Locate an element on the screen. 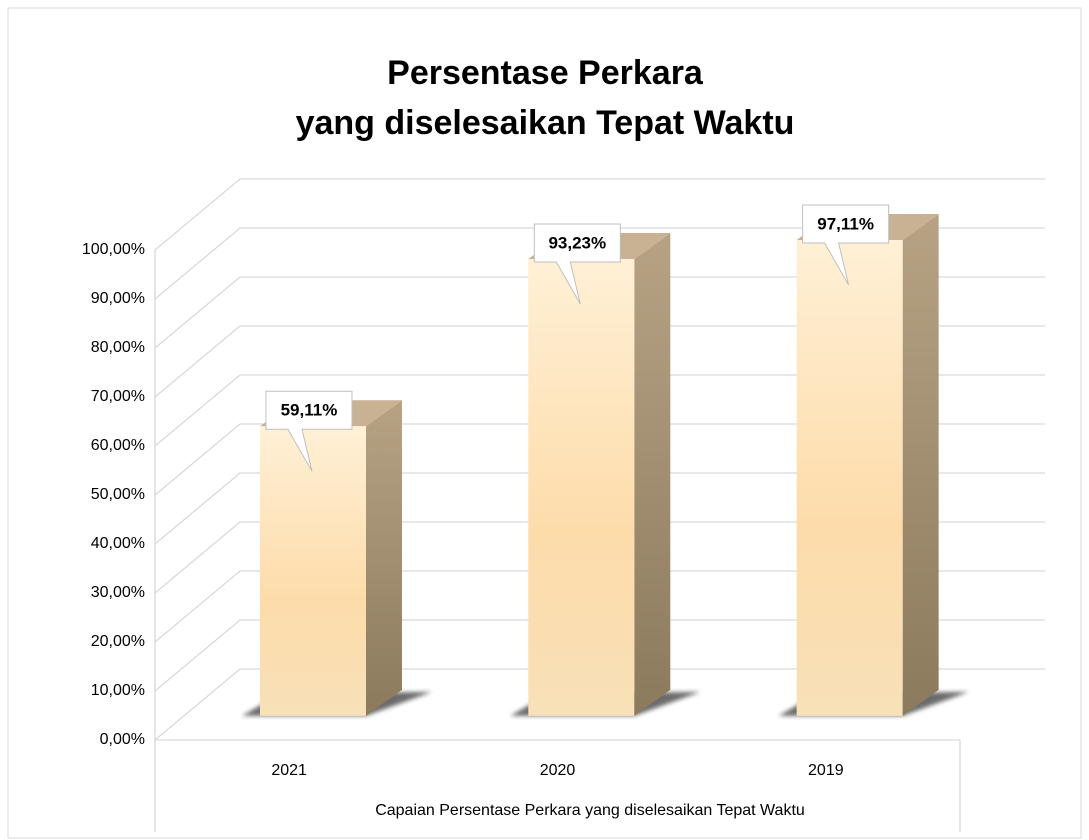 This screenshot has width=1089, height=840. data-label: 93,23% is located at coordinates (577, 243).